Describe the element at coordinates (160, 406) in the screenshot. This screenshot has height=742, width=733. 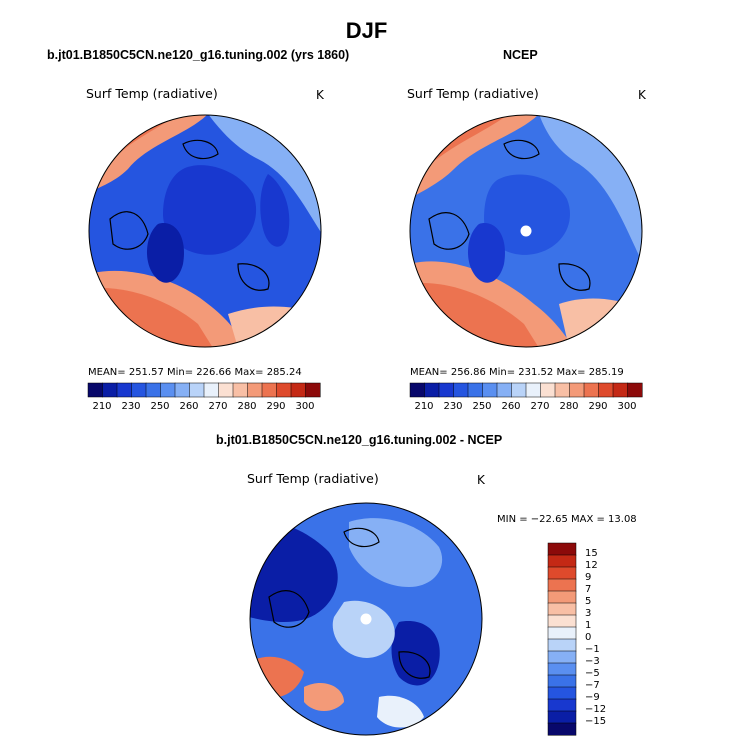
I see `panel-1-tick: 250` at that location.